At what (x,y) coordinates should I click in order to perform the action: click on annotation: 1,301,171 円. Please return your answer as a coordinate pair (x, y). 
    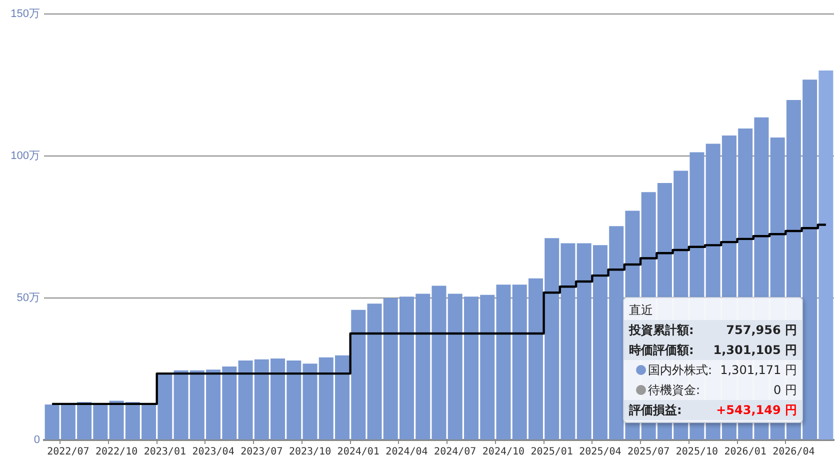
    Looking at the image, I should click on (758, 370).